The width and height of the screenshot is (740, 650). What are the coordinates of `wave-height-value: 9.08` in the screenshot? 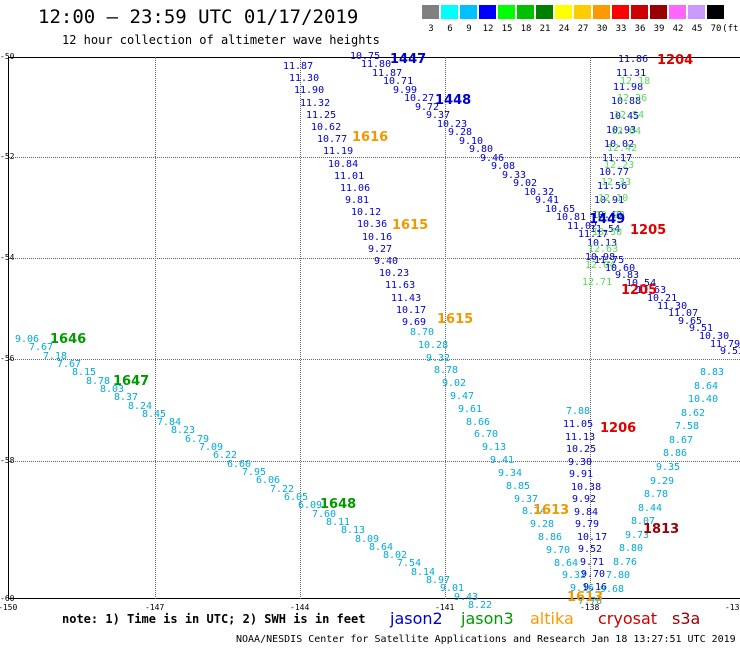 It's located at (503, 166).